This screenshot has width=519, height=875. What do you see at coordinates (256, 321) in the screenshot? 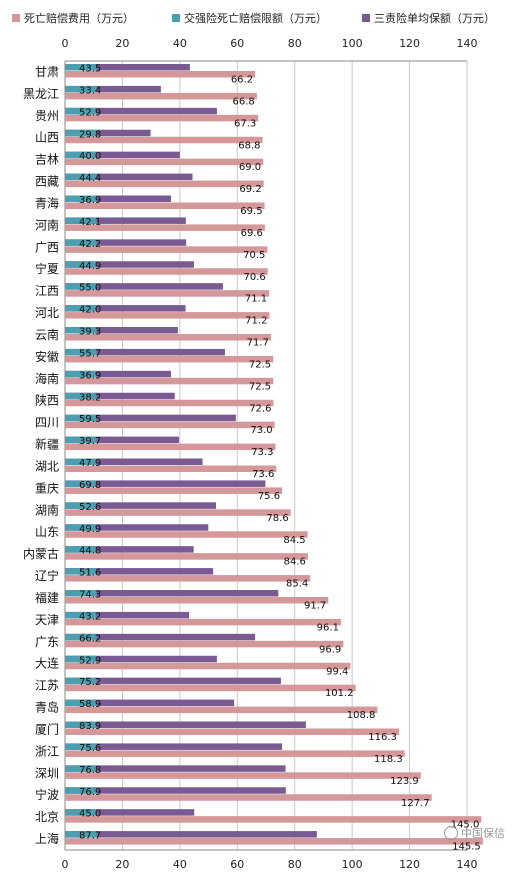
I see `data-label-death-compensation: 71.2` at bounding box center [256, 321].